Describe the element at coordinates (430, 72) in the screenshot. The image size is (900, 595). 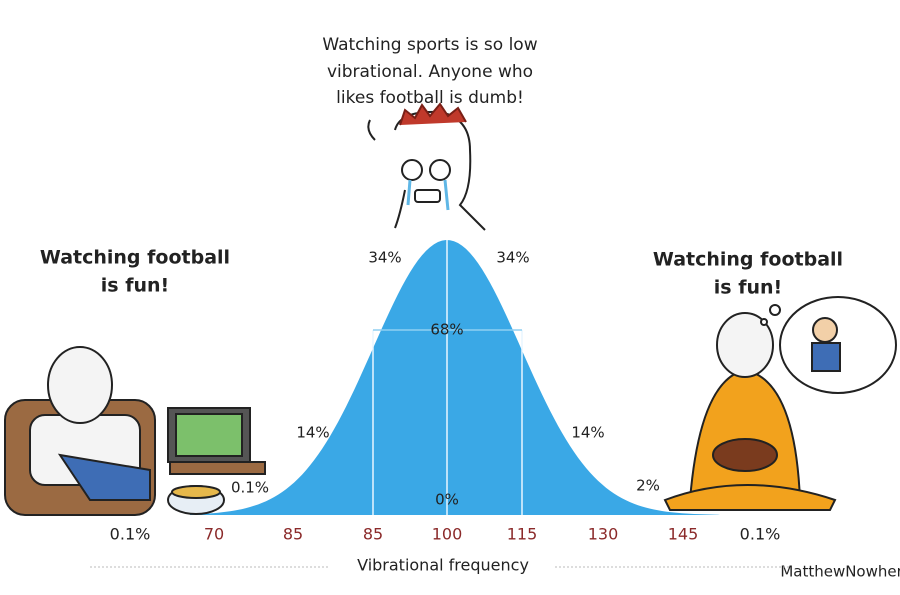
I see `speech-line: vibrational. Anyone who` at that location.